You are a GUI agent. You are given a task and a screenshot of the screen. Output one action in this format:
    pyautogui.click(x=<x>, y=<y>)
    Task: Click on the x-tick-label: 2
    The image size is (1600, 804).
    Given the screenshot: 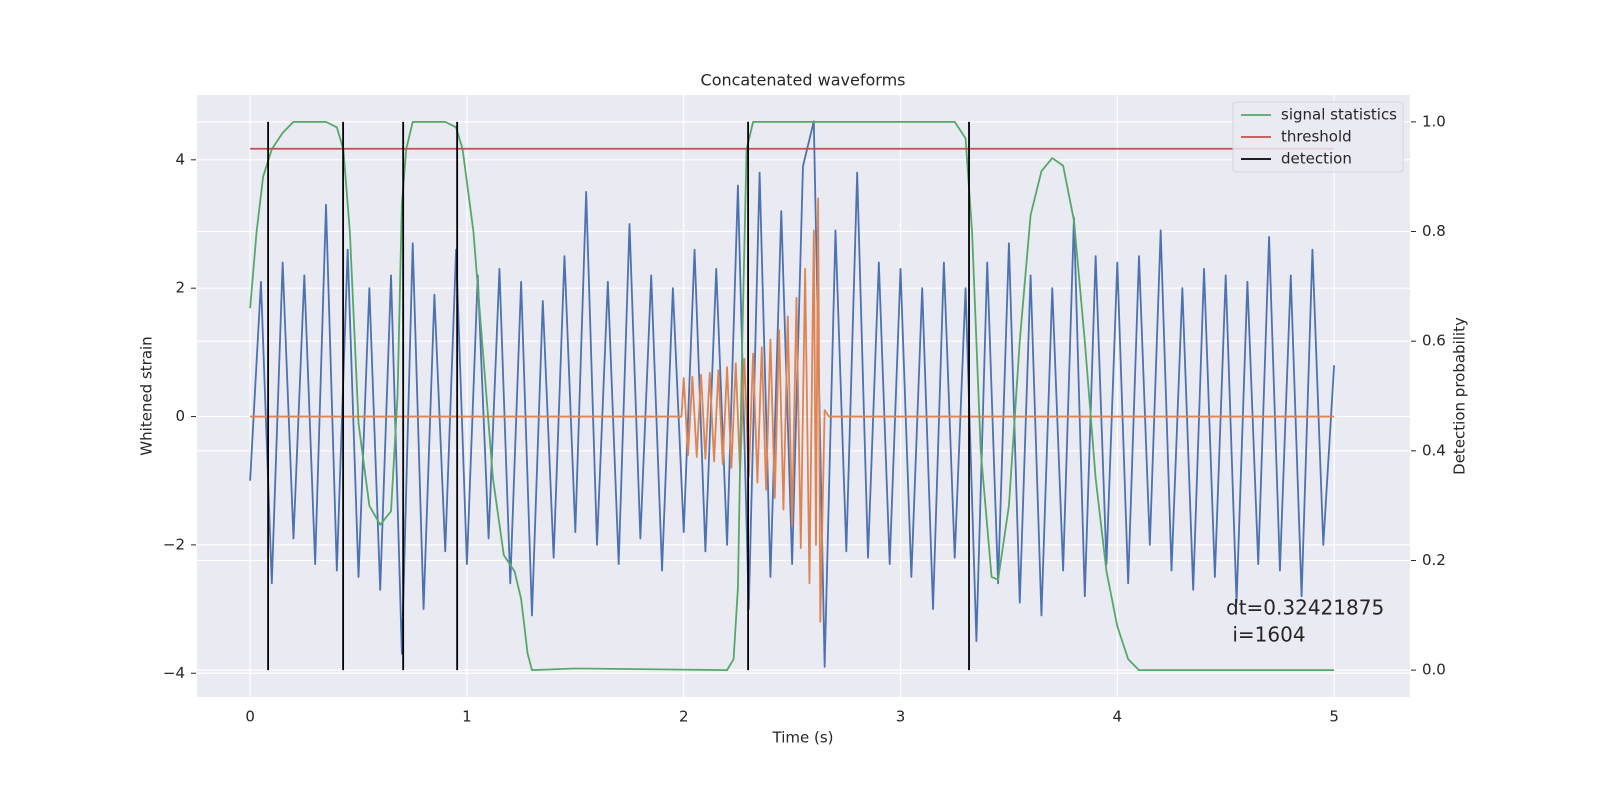 What is the action you would take?
    pyautogui.click(x=684, y=717)
    